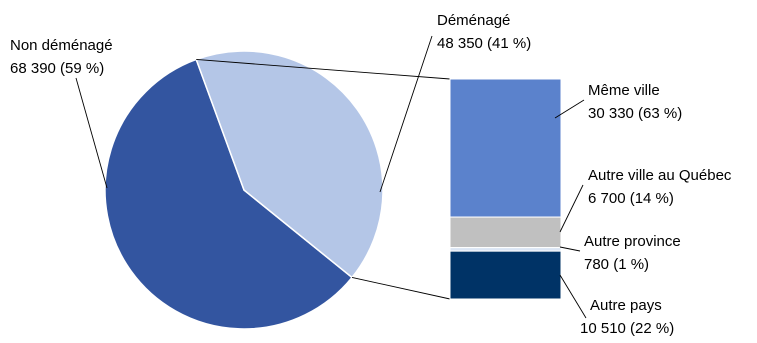  Describe the element at coordinates (57, 68) in the screenshot. I see `slice-value-non-demenage: 68 390 (59 %)` at that location.